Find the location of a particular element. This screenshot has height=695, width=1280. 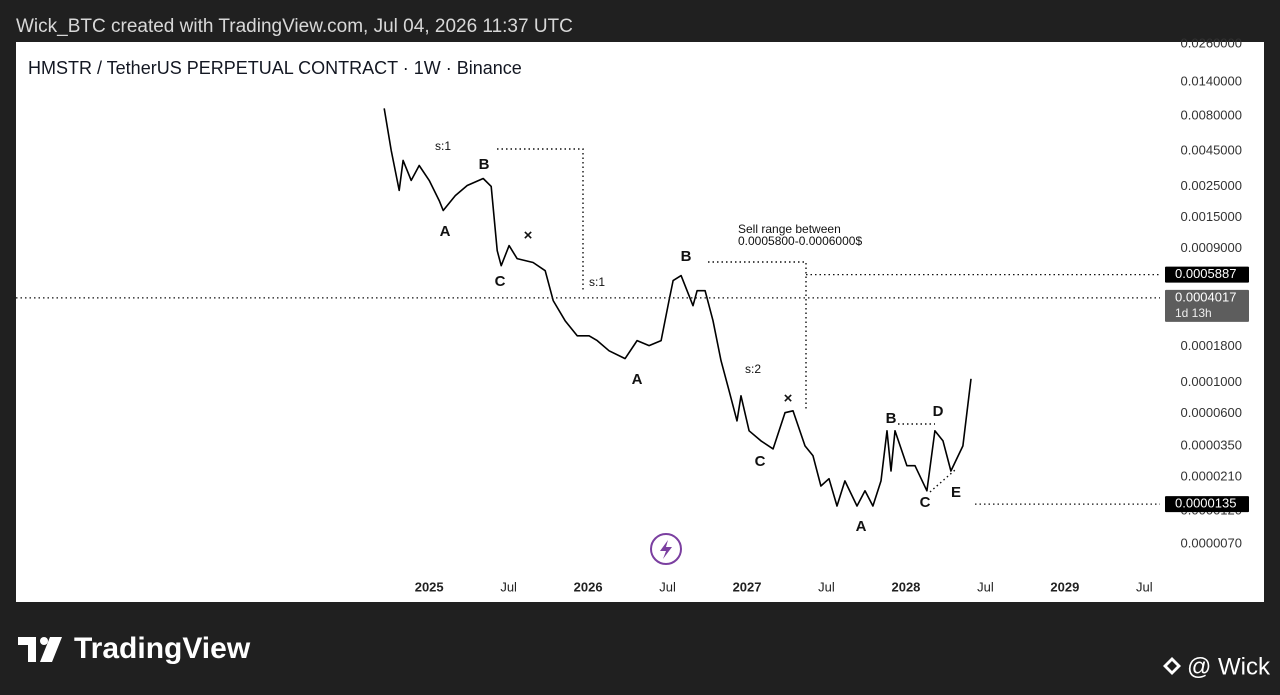

wave-label: D is located at coordinates (938, 411).